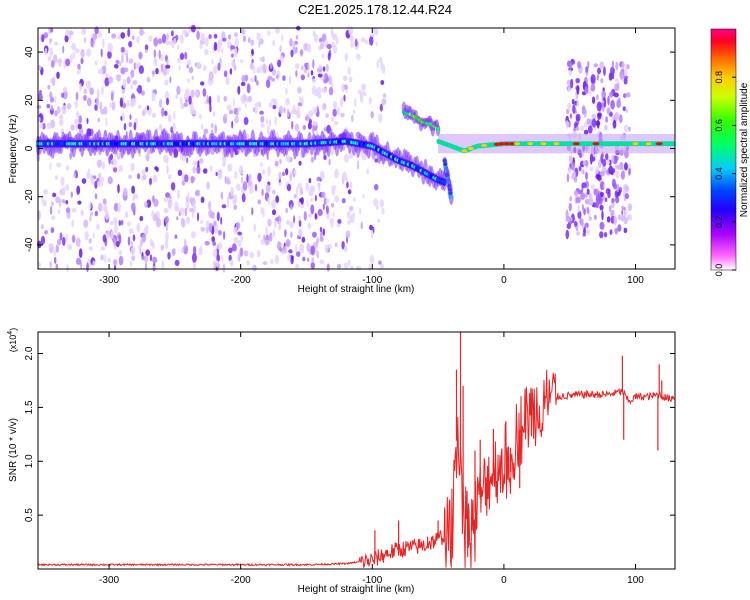 The height and width of the screenshot is (600, 750). What do you see at coordinates (109, 580) in the screenshot?
I see `snr-x-tick-label: -300` at bounding box center [109, 580].